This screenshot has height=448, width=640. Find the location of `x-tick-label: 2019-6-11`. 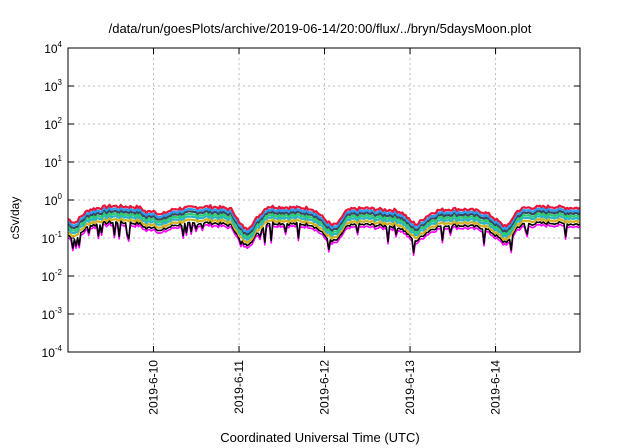

x-tick-label: 2019-6-11 is located at coordinates (239, 387).